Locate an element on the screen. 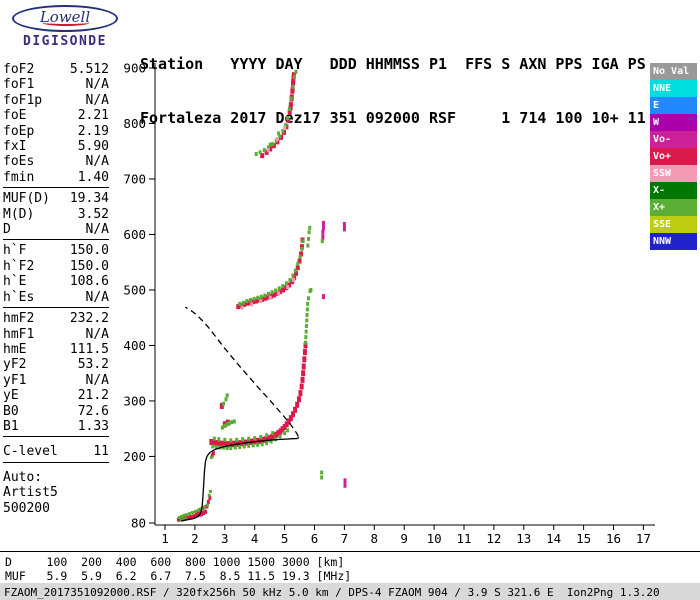 The width and height of the screenshot is (700, 600). param-label: h`Es is located at coordinates (19, 297).